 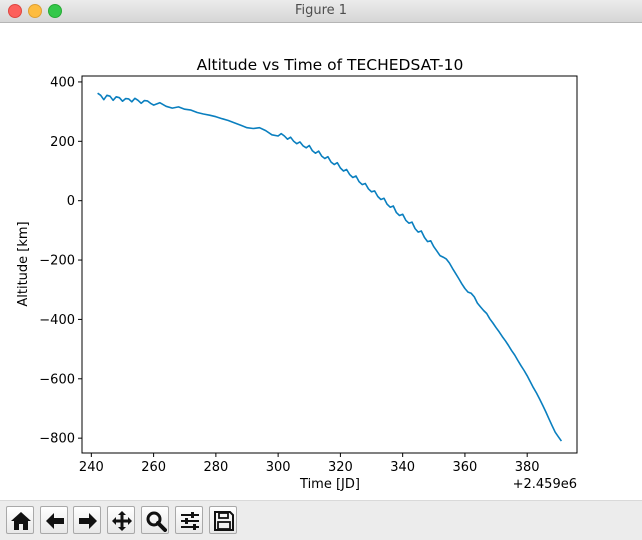 What do you see at coordinates (91, 467) in the screenshot?
I see `x-tick-label: 240` at bounding box center [91, 467].